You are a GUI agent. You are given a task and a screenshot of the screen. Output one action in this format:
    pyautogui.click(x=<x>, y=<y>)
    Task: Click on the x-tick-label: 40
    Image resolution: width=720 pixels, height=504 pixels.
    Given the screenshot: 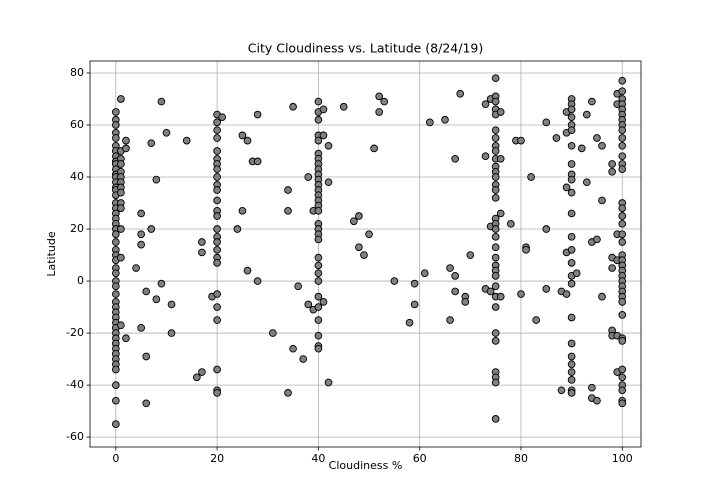 What is the action you would take?
    pyautogui.click(x=318, y=458)
    